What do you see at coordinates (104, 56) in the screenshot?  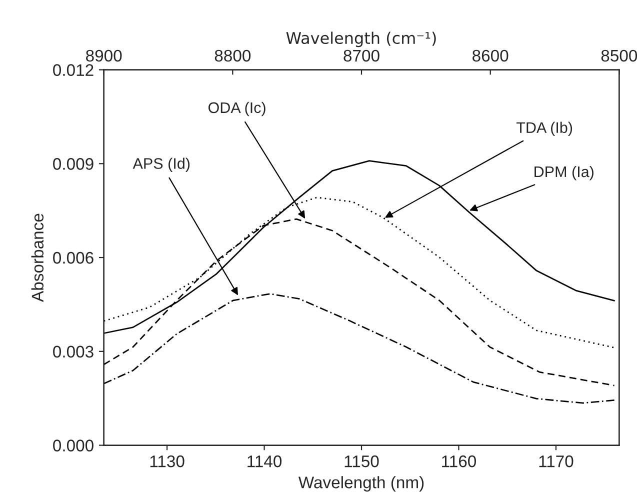 I see `x2-tick-label: 8900` at bounding box center [104, 56].